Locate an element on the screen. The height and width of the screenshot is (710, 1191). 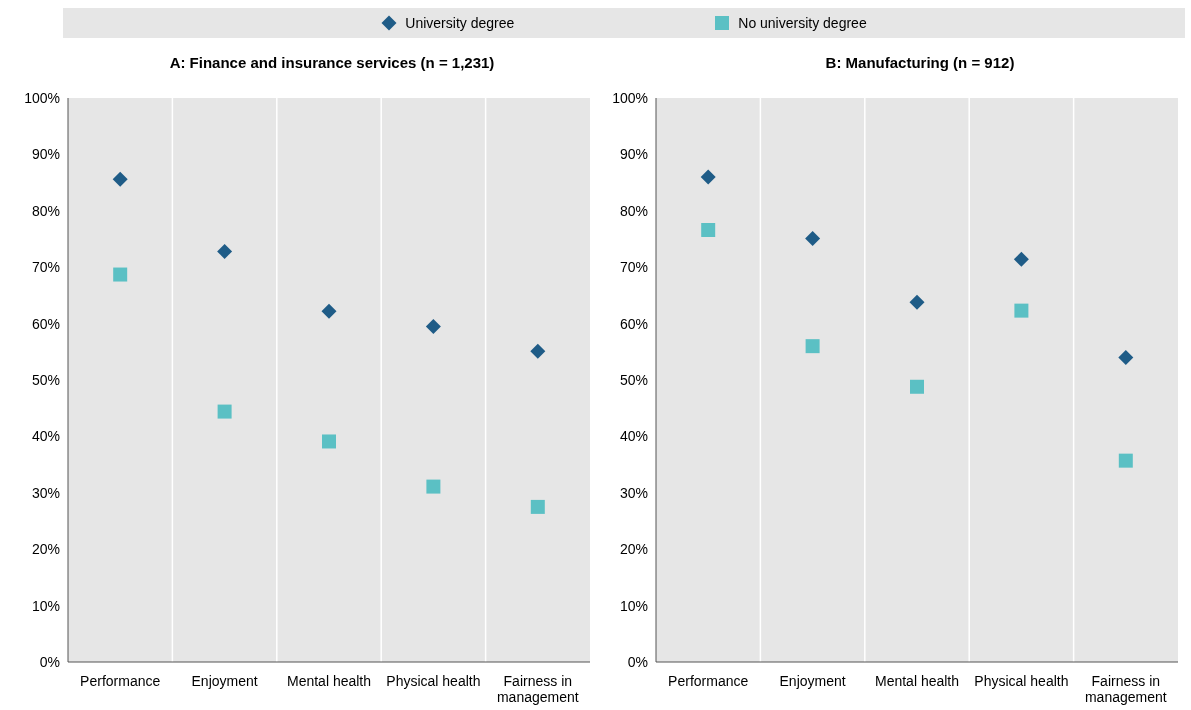
legend-label: University degree is located at coordinates (460, 23).